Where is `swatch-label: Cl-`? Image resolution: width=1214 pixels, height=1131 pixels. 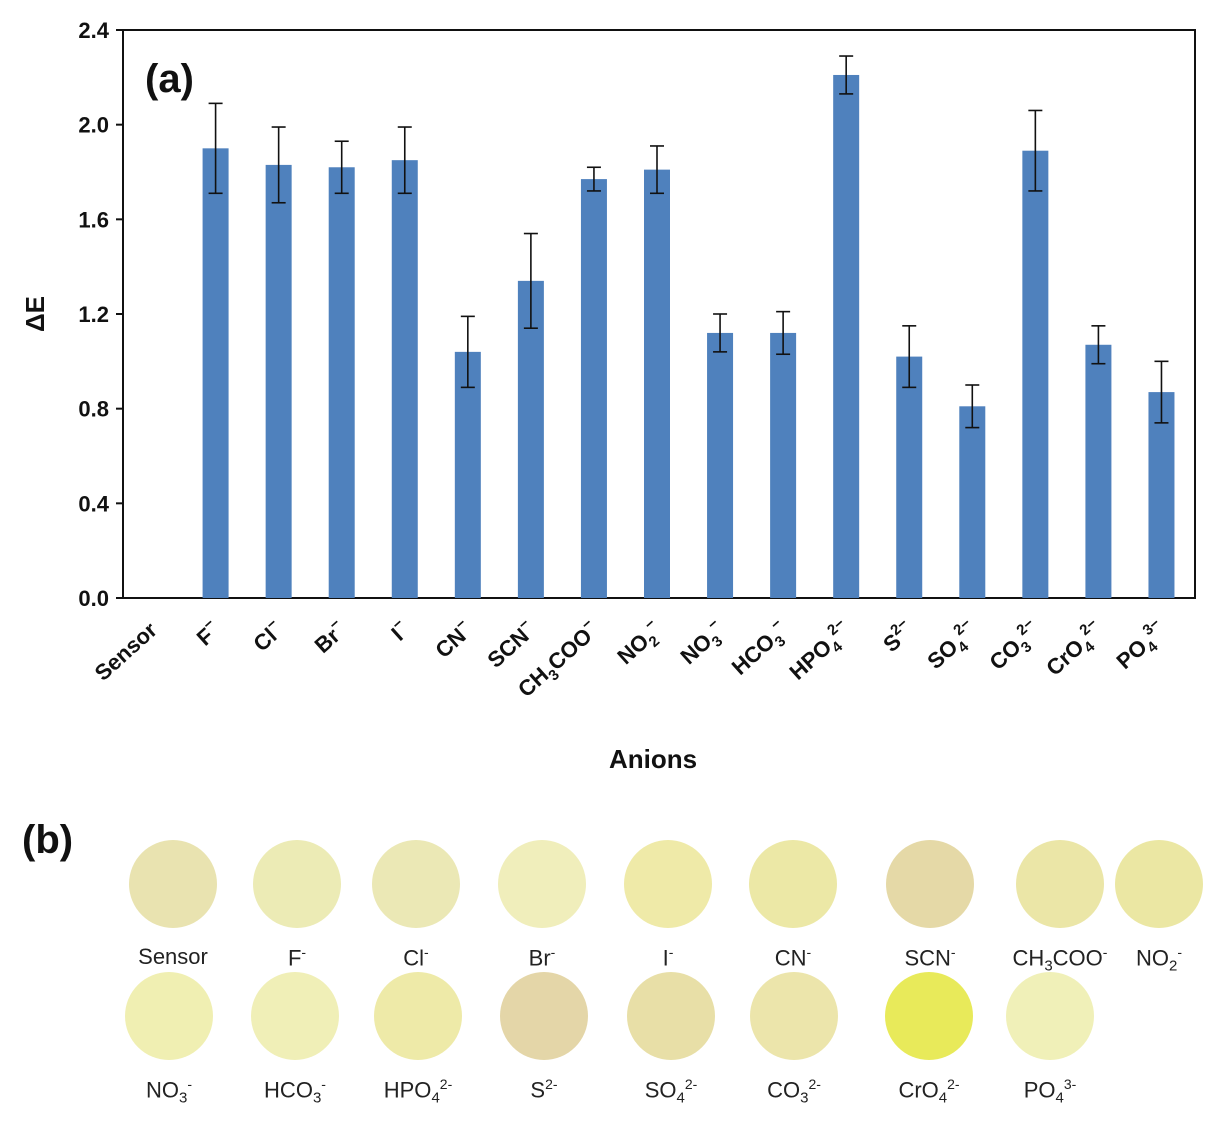 swatch-label: Cl- is located at coordinates (416, 957).